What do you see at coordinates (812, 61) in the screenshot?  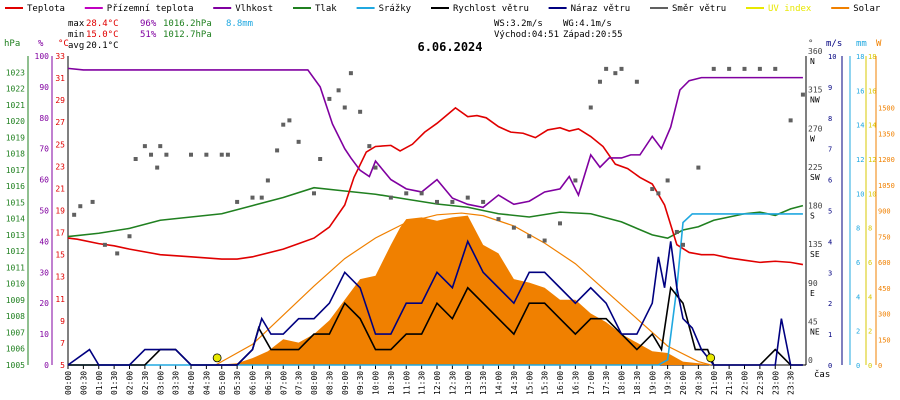 I see `compass-label-7: N` at bounding box center [812, 61].